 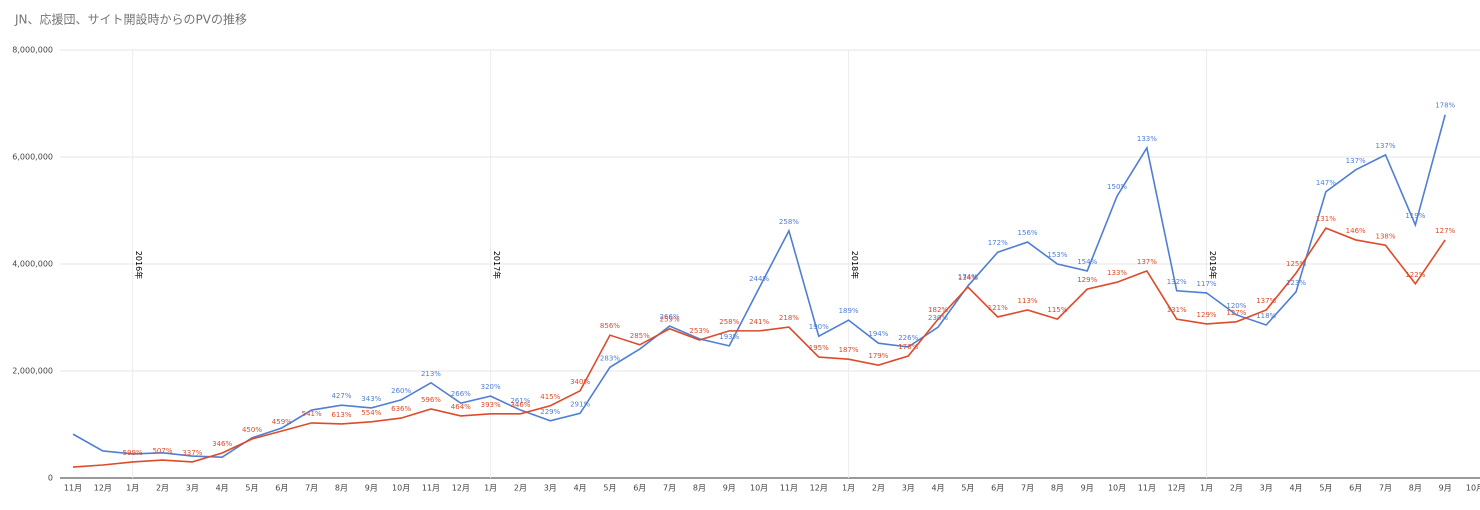 What do you see at coordinates (1177, 282) in the screenshot?
I see `data-label: 132%` at bounding box center [1177, 282].